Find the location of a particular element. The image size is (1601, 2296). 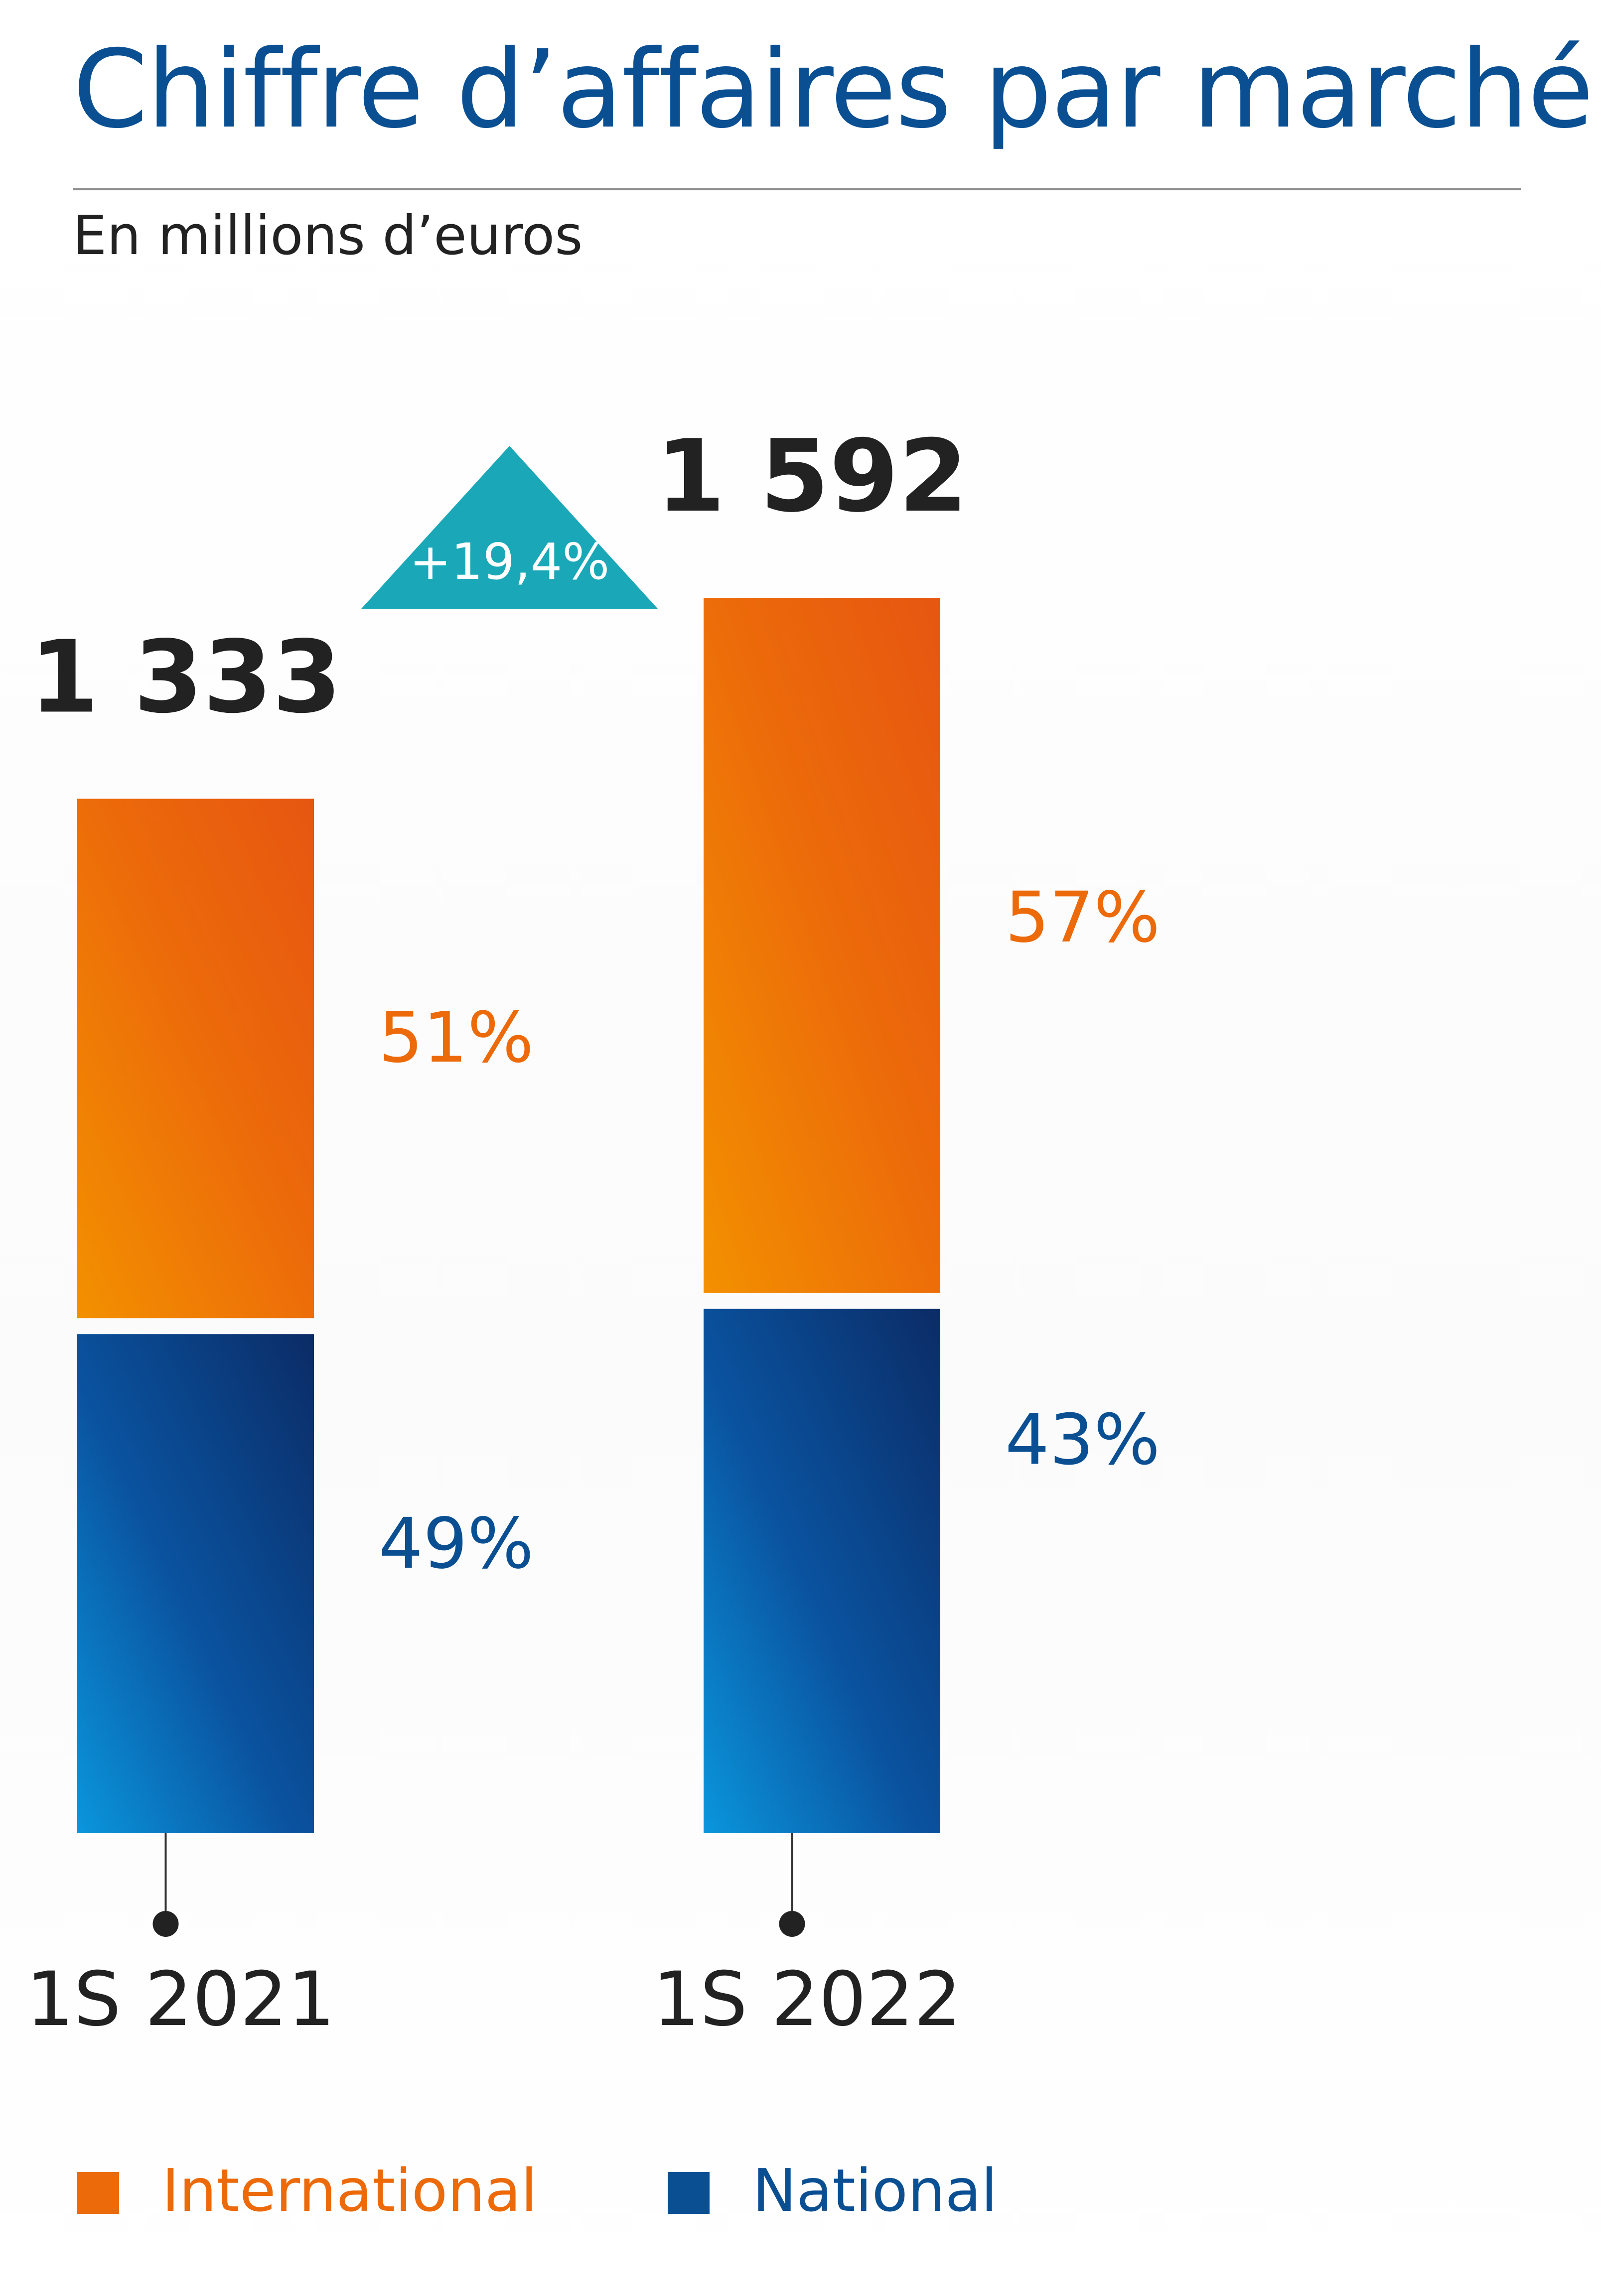

chart-title: Chiffre d’affaires par marché is located at coordinates (833, 89).